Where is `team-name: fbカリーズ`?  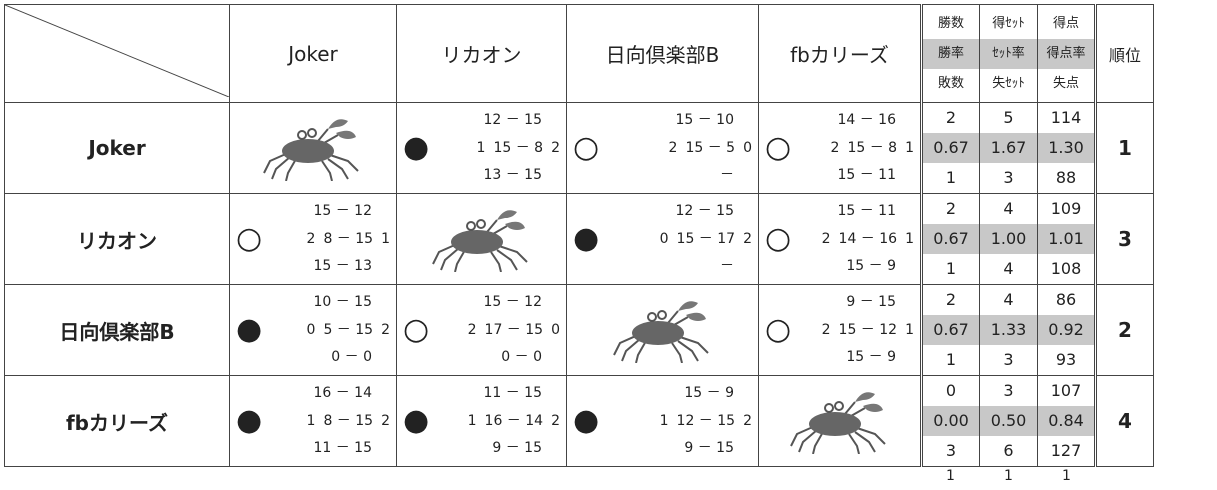
team-name: fbカリーズ is located at coordinates (117, 421).